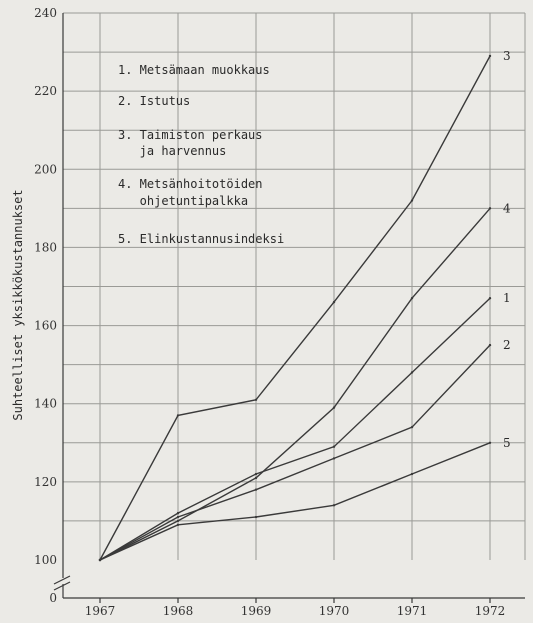  Describe the element at coordinates (53, 598) in the screenshot. I see `y-tick-label: 0` at that location.